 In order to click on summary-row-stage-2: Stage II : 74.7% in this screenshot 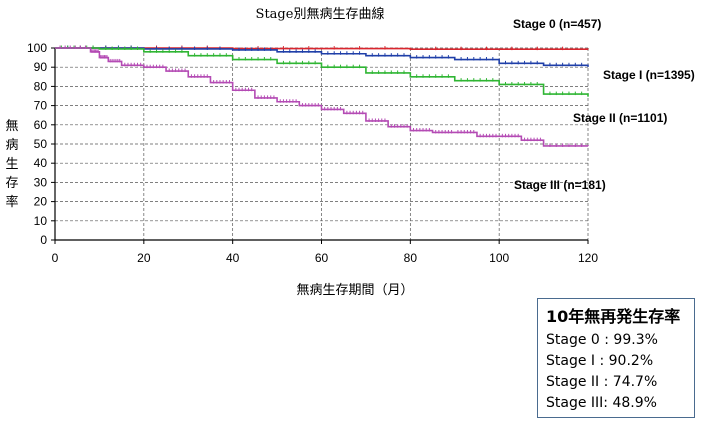, I will do `click(602, 382)`.